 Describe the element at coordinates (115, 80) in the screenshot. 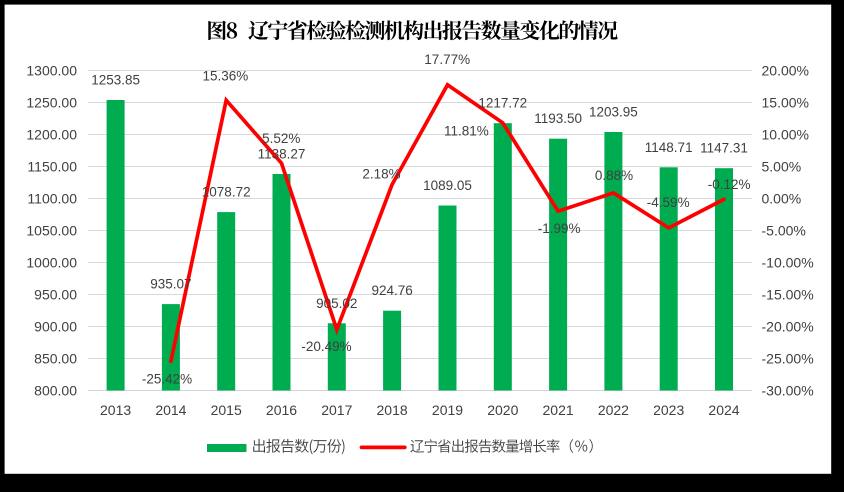

I see `svg-text: 1253.85` at that location.